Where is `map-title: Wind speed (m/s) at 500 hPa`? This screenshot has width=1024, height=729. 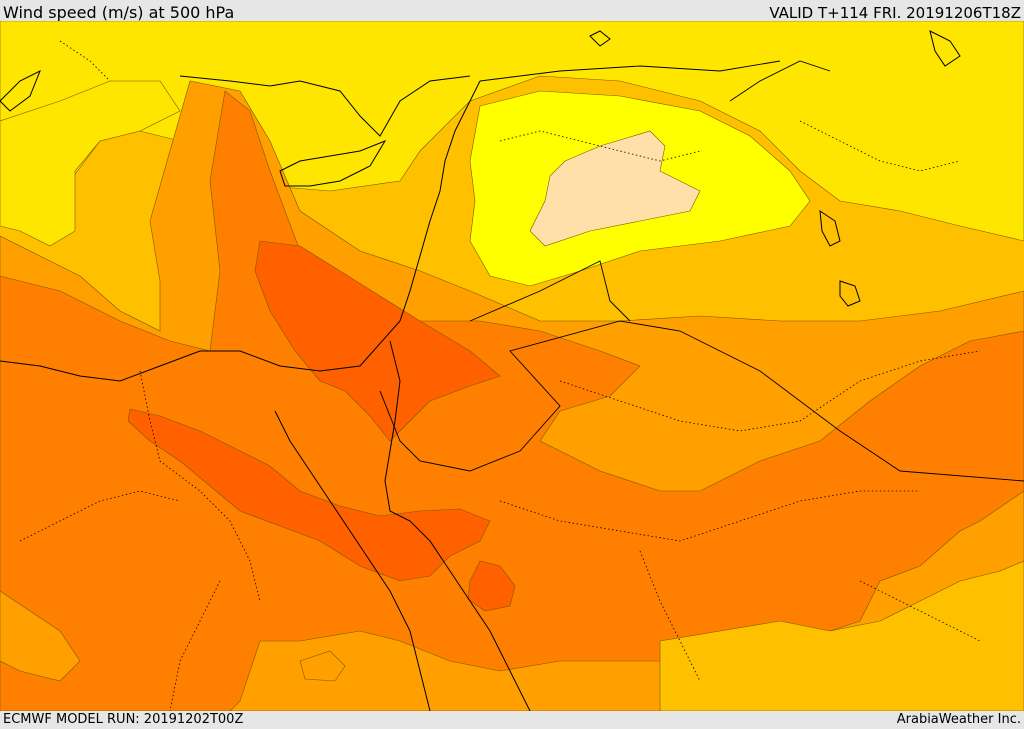 map-title: Wind speed (m/s) at 500 hPa is located at coordinates (119, 12).